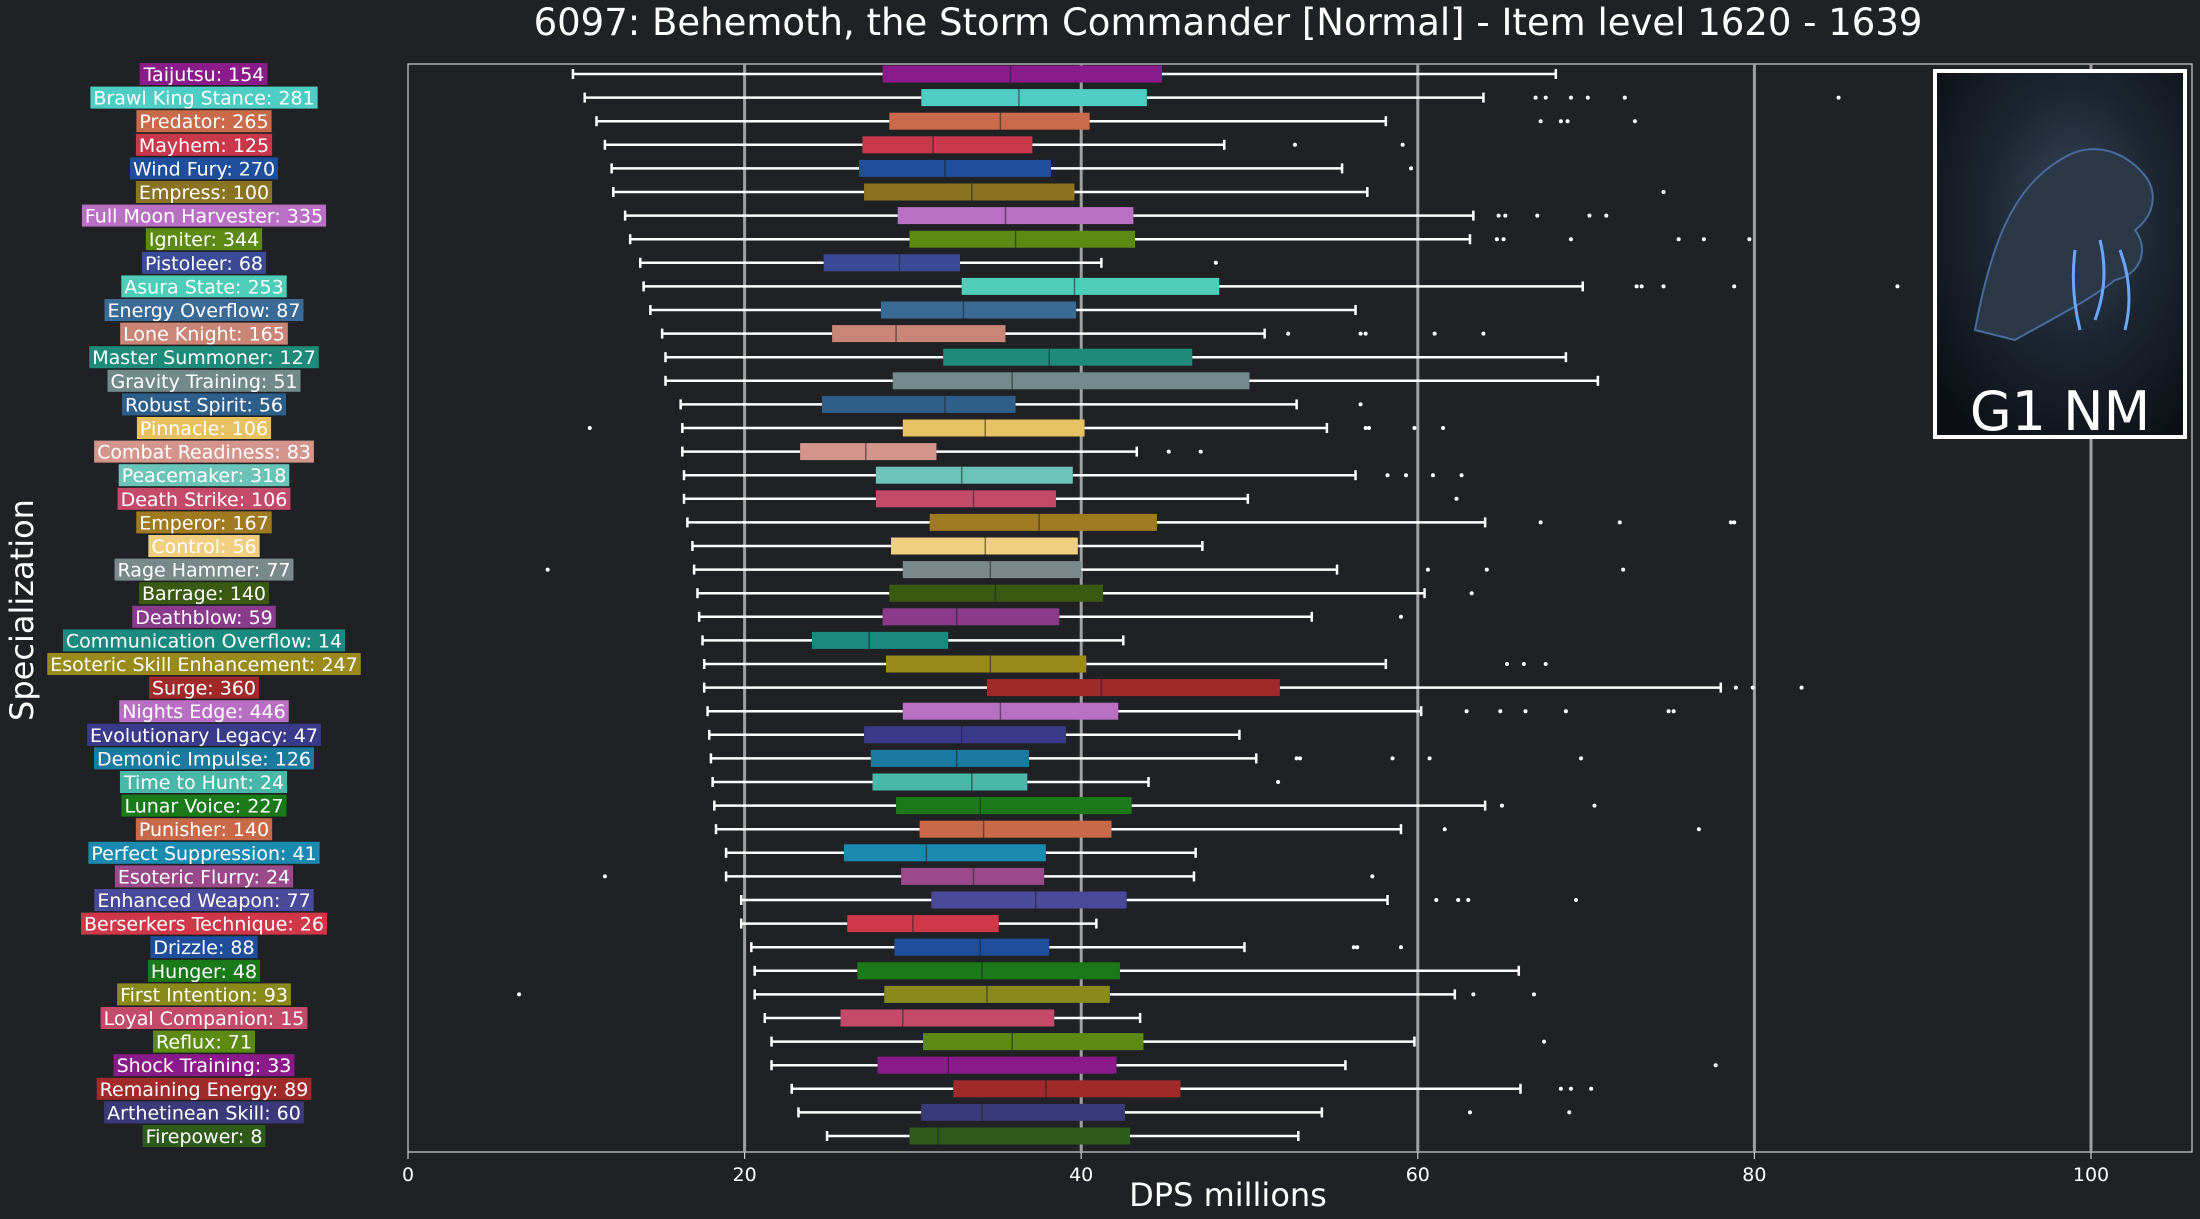 This screenshot has height=1219, width=2200. What do you see at coordinates (204, 311) in the screenshot?
I see `category-label: Energy Overflow: 87` at bounding box center [204, 311].